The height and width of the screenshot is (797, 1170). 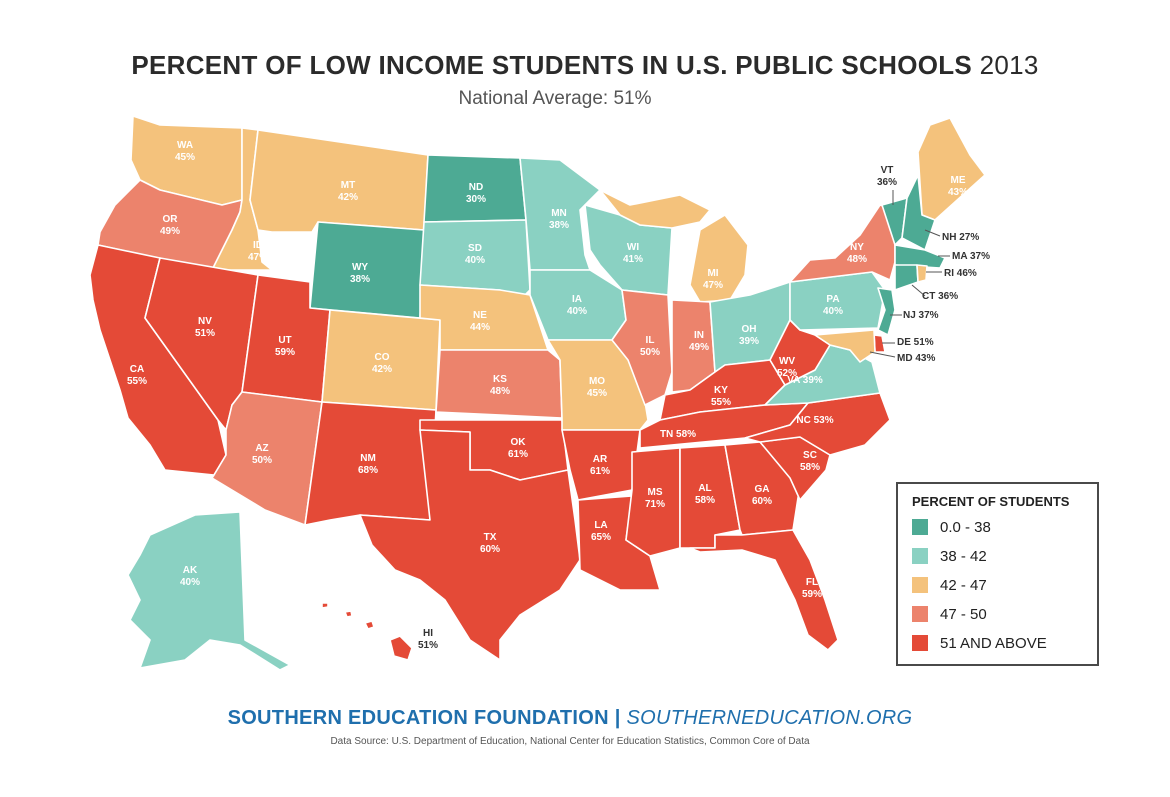 What do you see at coordinates (577, 311) in the screenshot?
I see `state-pct-IA: 40%` at bounding box center [577, 311].